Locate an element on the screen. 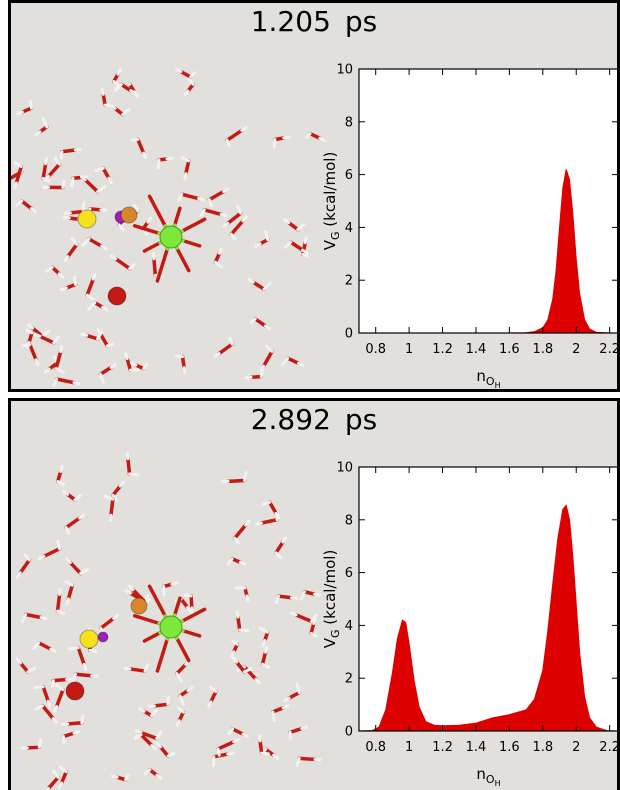 The height and width of the screenshot is (790, 620). iodine-atom-icon is located at coordinates (103, 637).